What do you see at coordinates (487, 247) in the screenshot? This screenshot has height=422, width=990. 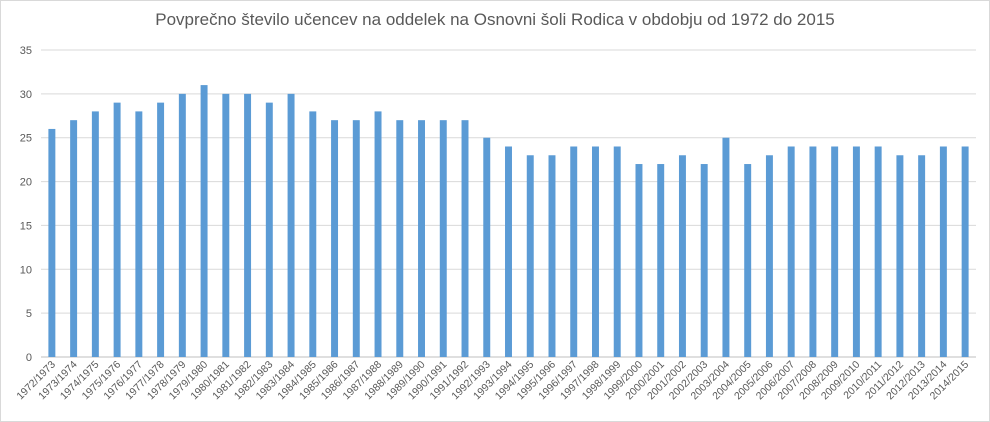 I see `bar-1992-1993` at bounding box center [487, 247].